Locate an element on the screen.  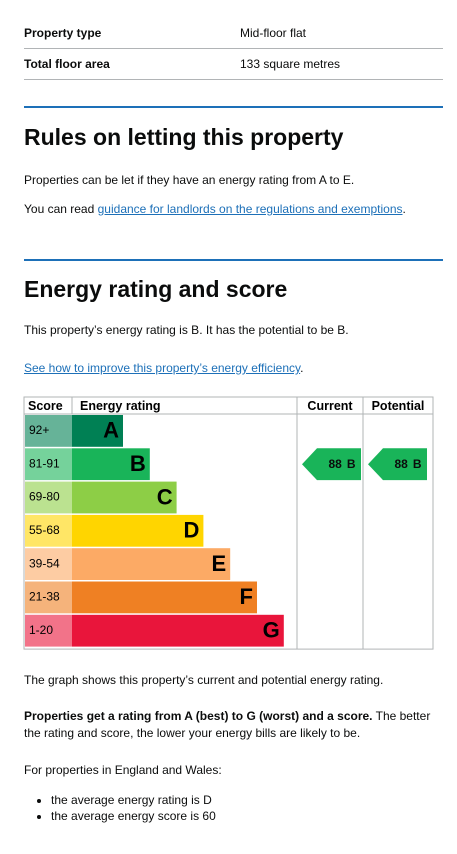
text: You can read is located at coordinates (61, 209).